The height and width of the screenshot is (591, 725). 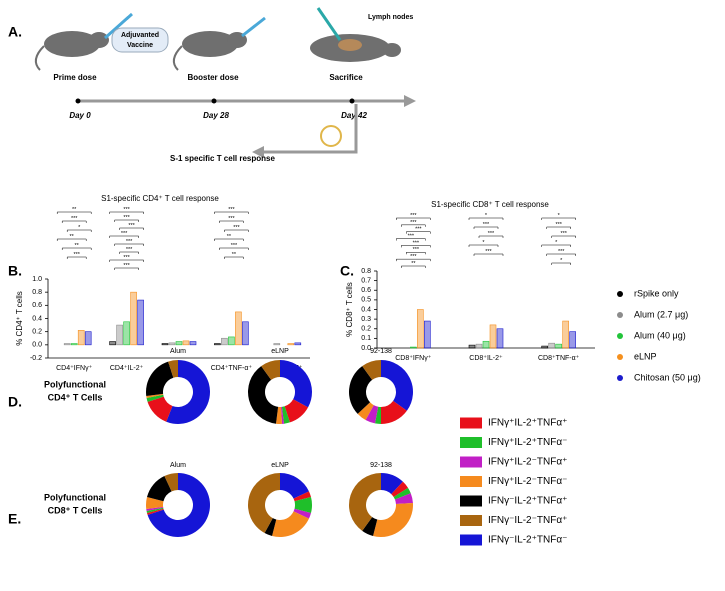 I want to click on legend-label: IFNγ⁺IL-2⁻TNFα⁻, so click(x=527, y=481).